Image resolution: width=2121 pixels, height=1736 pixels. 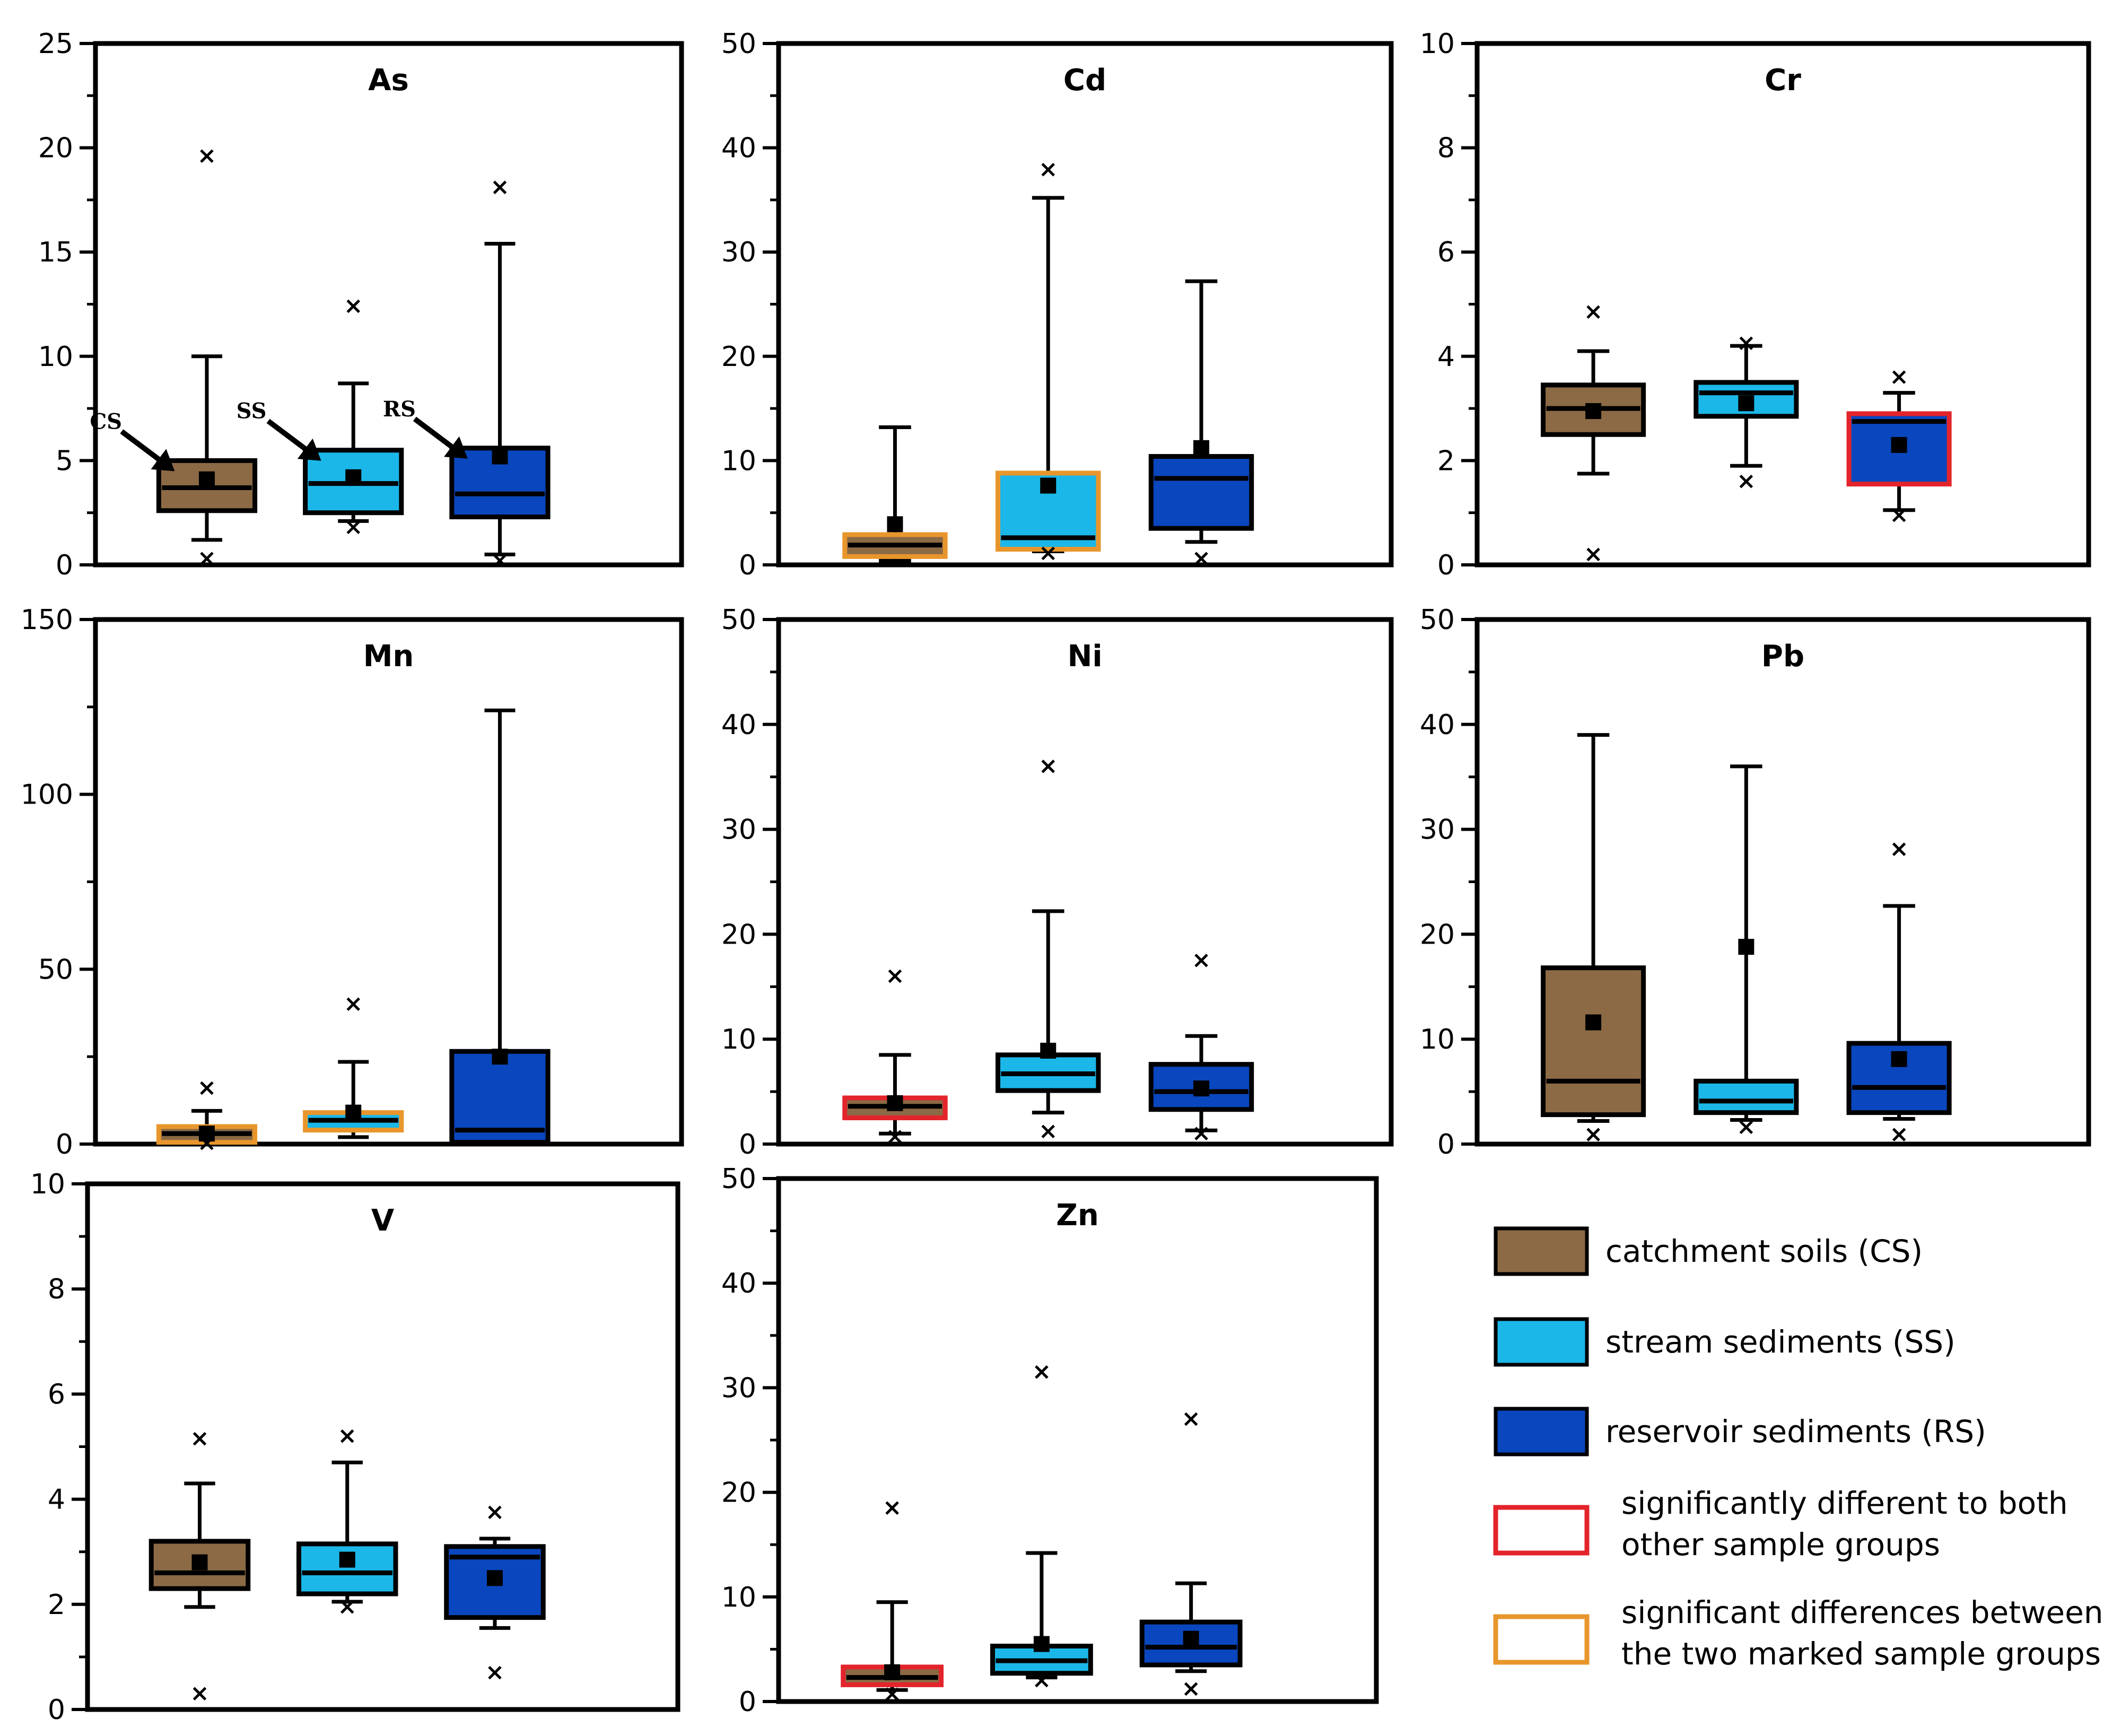 I want to click on legend-label: significant differences between, so click(x=1862, y=1612).